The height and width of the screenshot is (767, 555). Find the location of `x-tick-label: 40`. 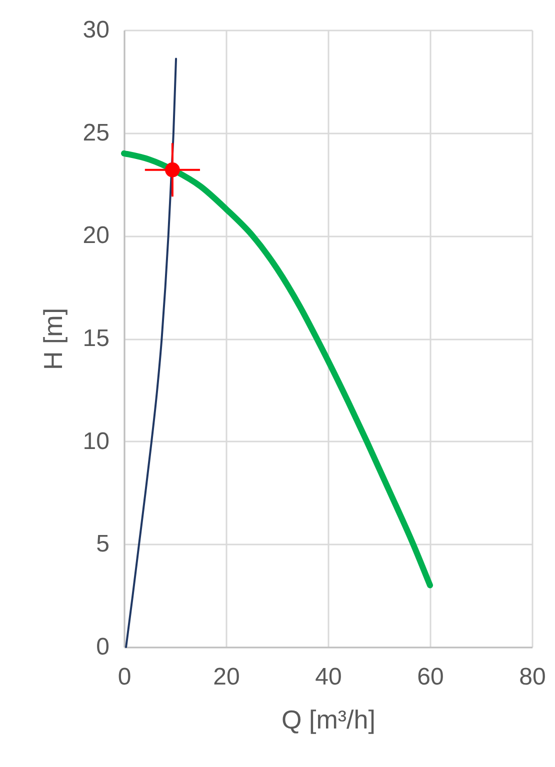

x-tick-label: 40 is located at coordinates (328, 677).